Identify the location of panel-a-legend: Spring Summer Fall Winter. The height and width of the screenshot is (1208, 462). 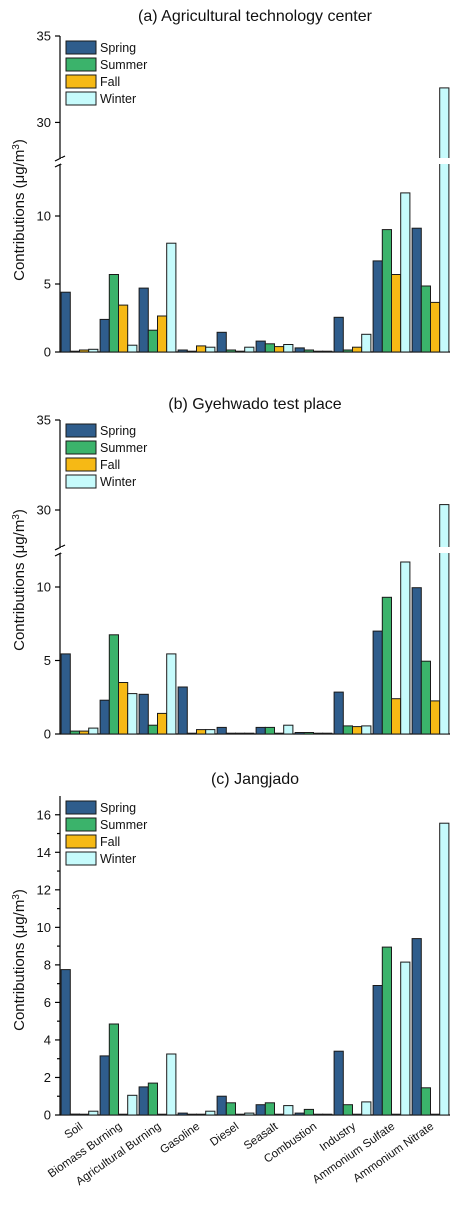
(106, 73).